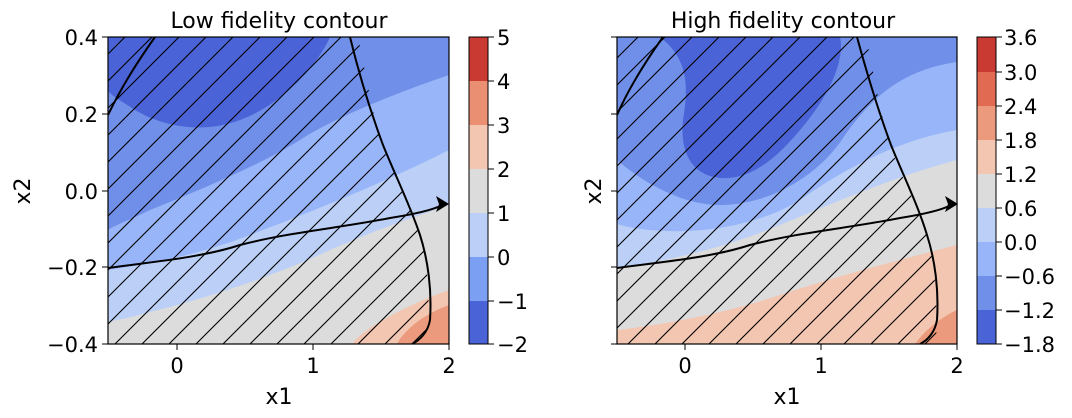  Describe the element at coordinates (503, 214) in the screenshot. I see `left-colorbar-label: 1` at that location.